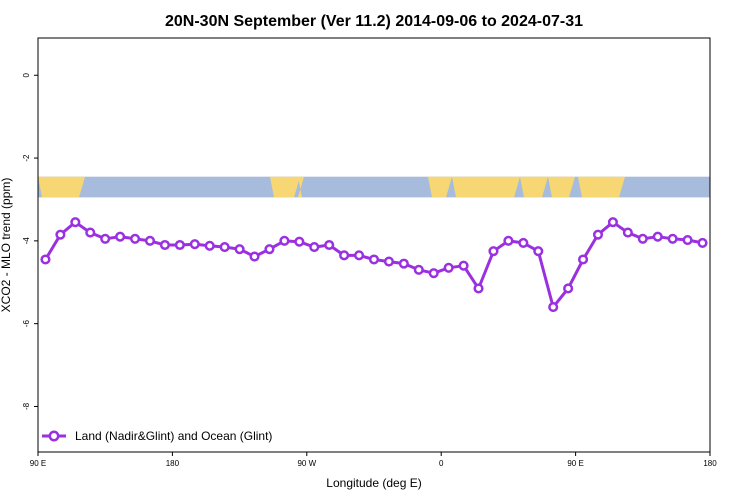  I want to click on x-axis-label: Longitude (deg E), so click(373, 483).